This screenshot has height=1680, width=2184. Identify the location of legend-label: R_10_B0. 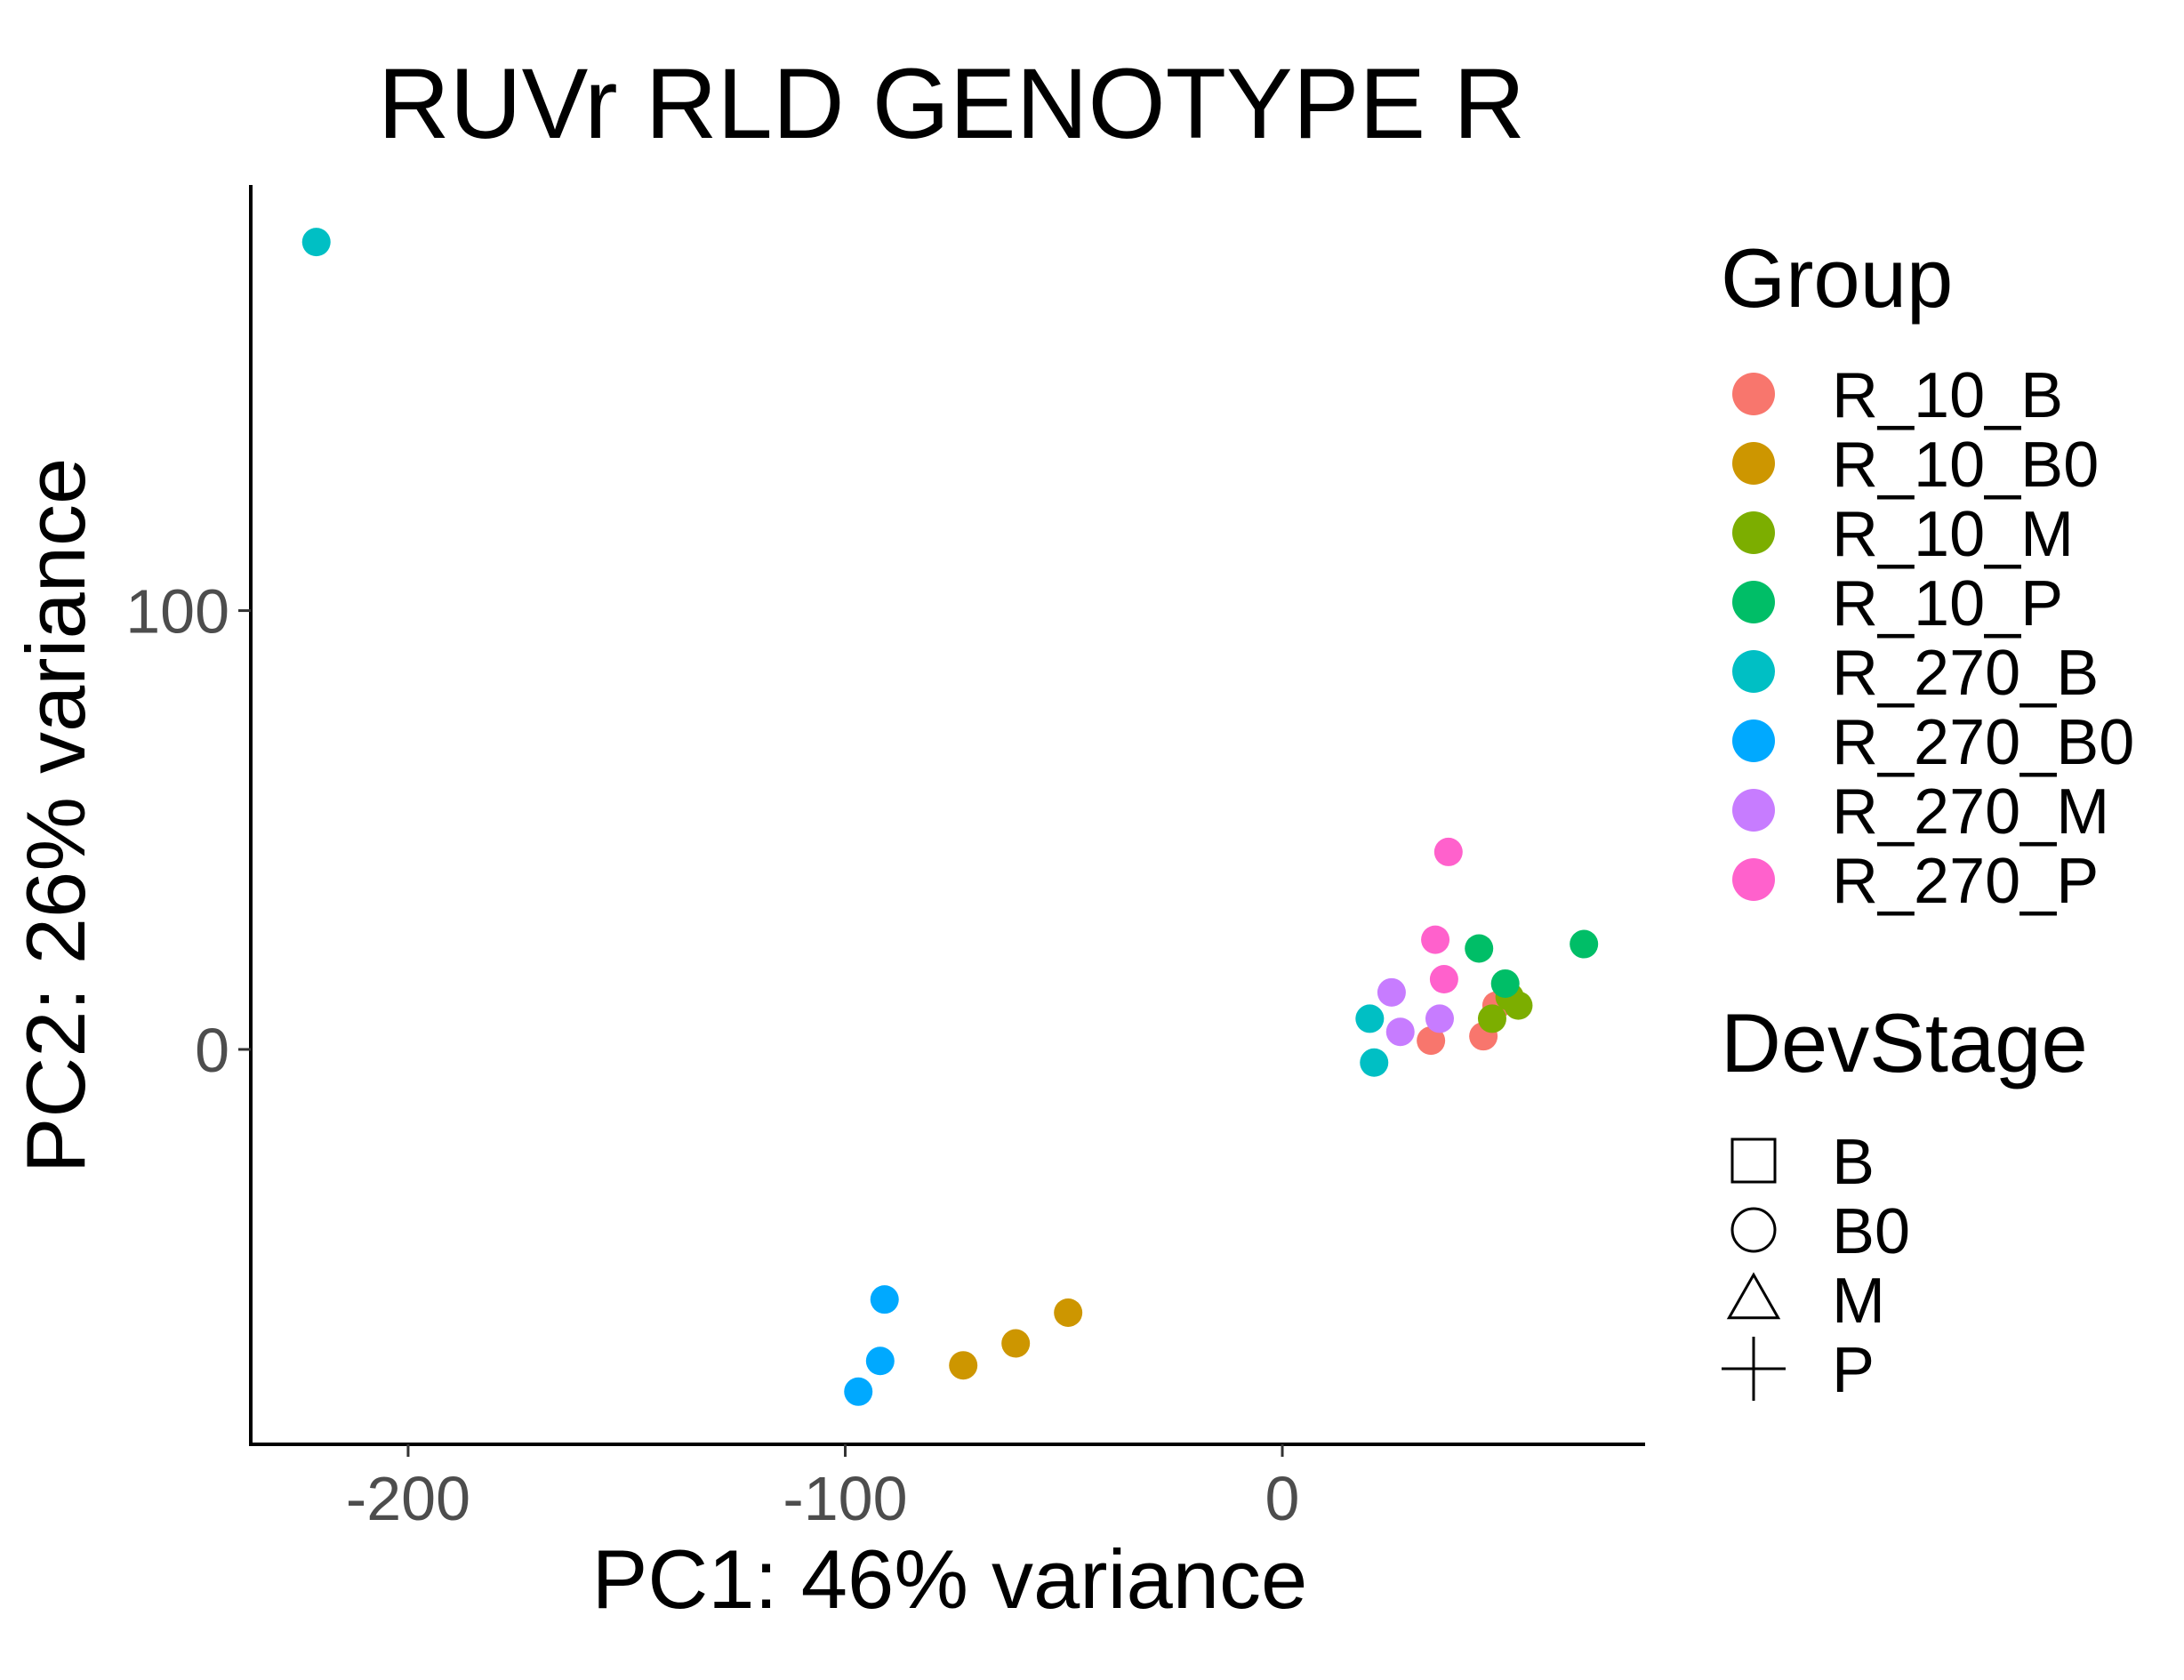
(1965, 466).